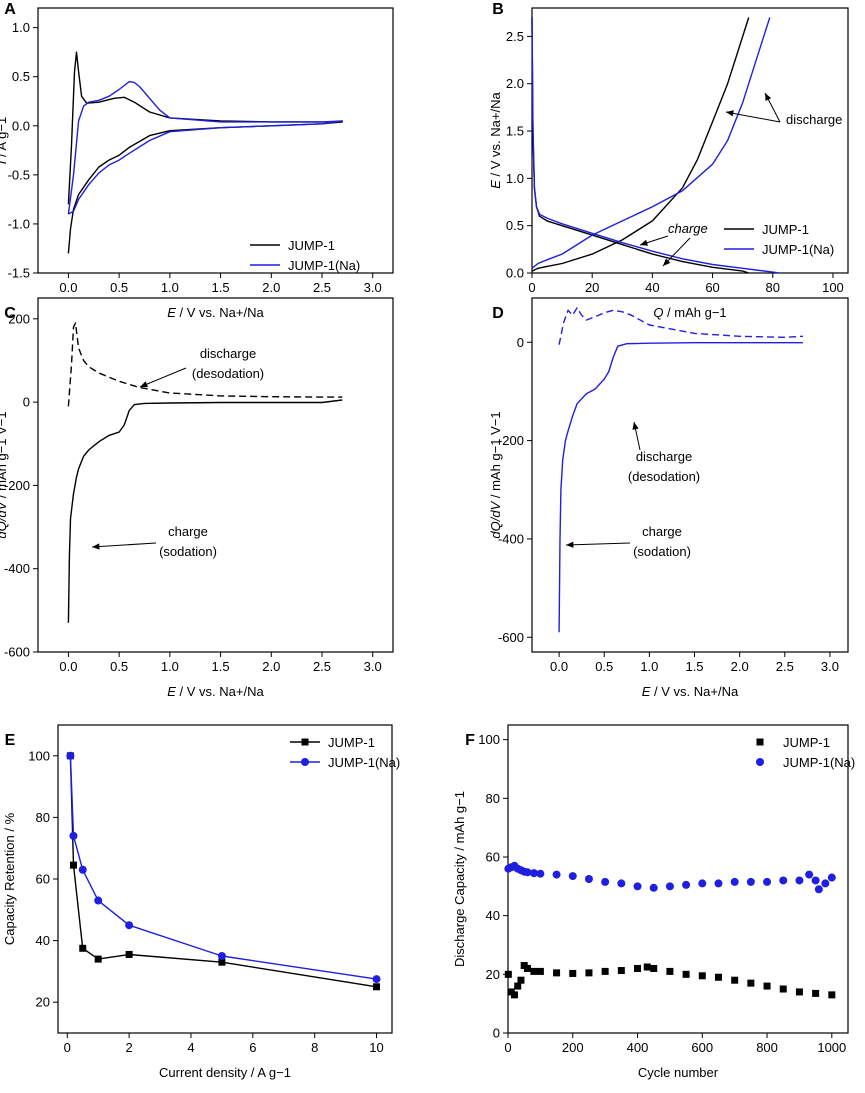 The width and height of the screenshot is (865, 1093). Describe the element at coordinates (190, 1047) in the screenshot. I see `x-tick-label: 4` at that location.